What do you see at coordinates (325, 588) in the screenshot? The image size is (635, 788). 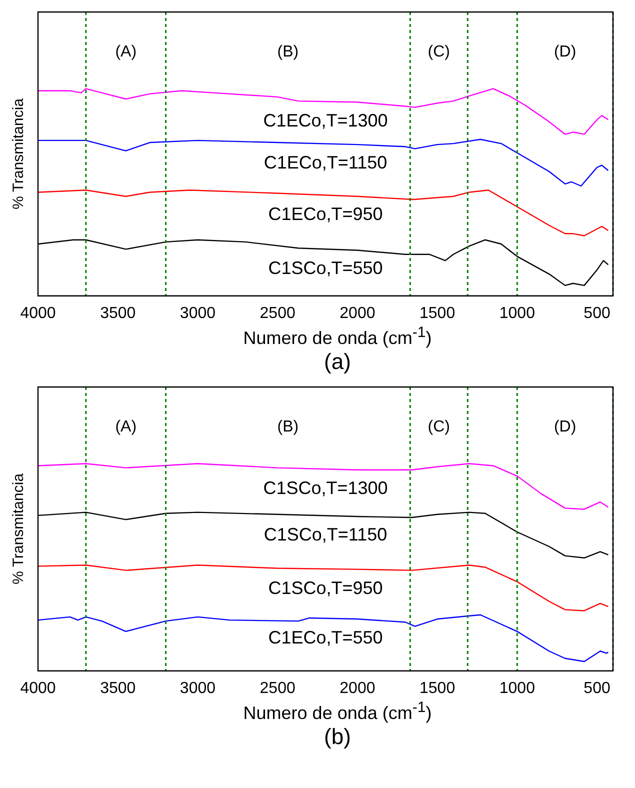 I see `series-label: C1SCo,T=950` at bounding box center [325, 588].